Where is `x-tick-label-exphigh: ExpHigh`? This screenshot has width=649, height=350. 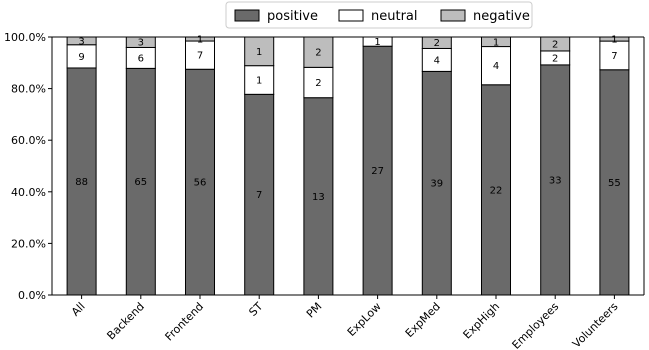 x-tick-label-exphigh: ExpHigh is located at coordinates (482, 321).